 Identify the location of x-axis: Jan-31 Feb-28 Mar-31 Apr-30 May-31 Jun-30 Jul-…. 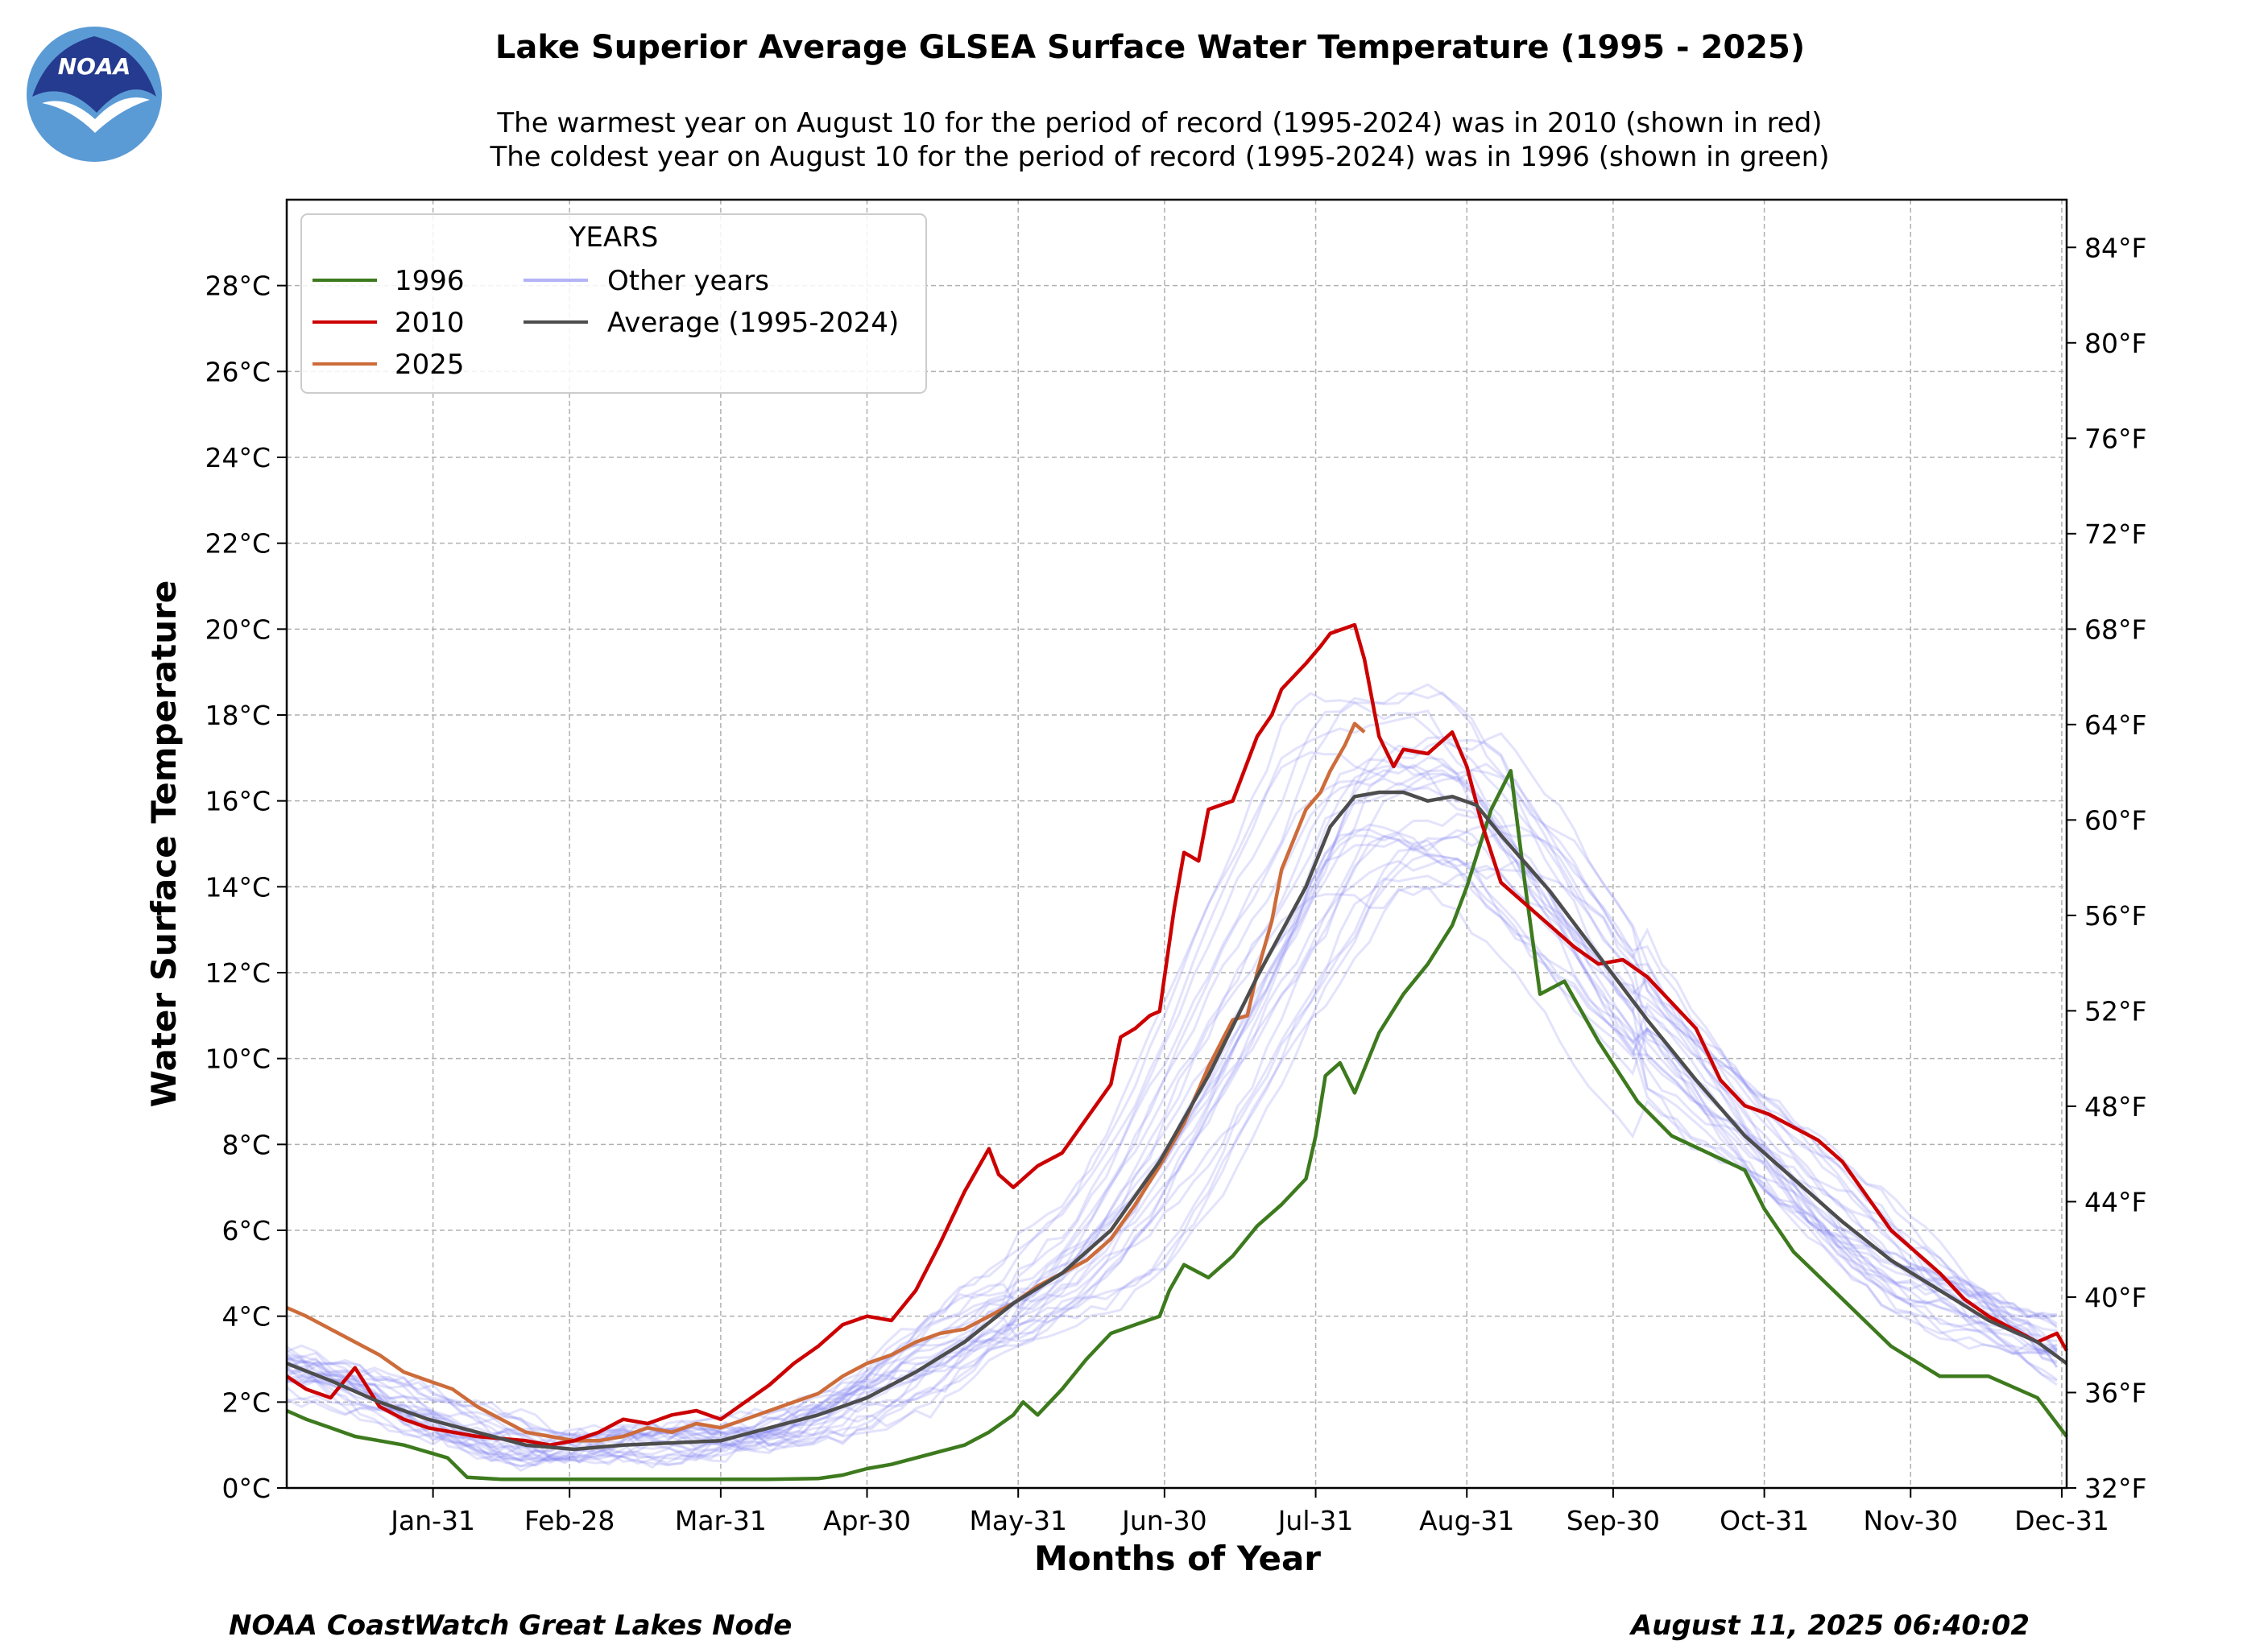
(1249, 1512).